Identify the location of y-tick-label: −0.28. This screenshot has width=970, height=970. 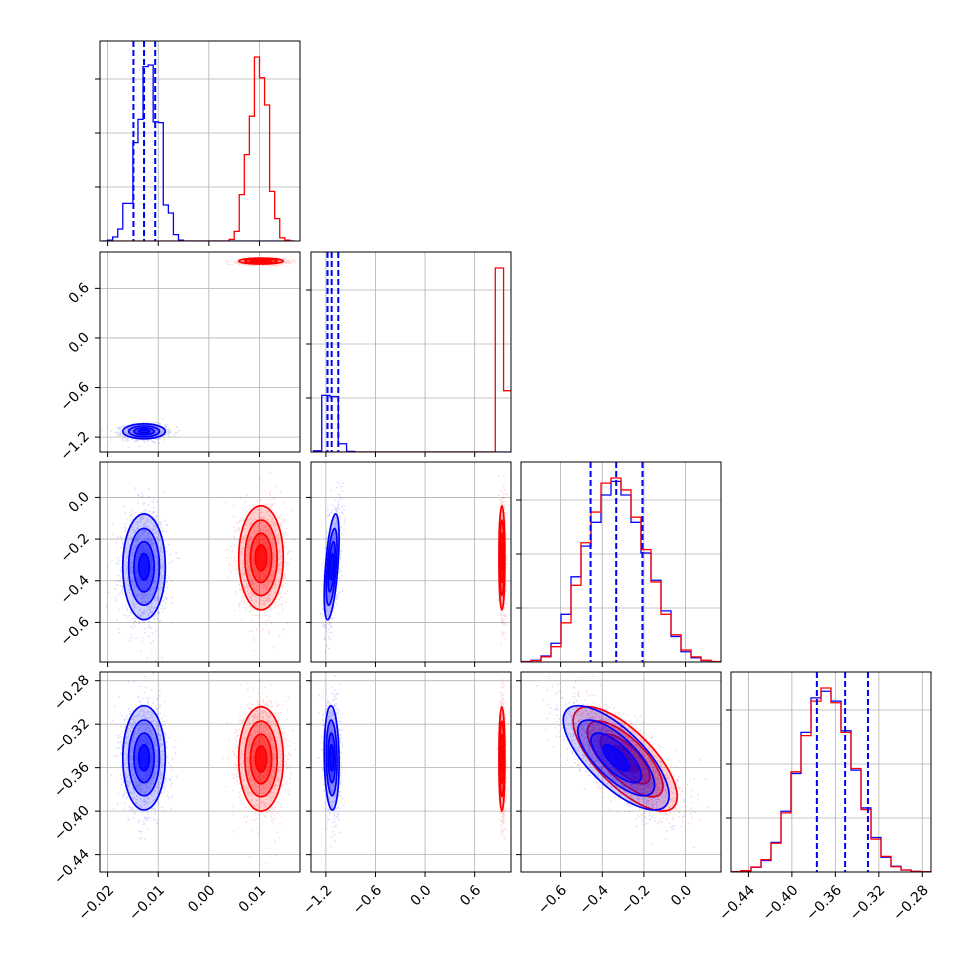
(72, 693).